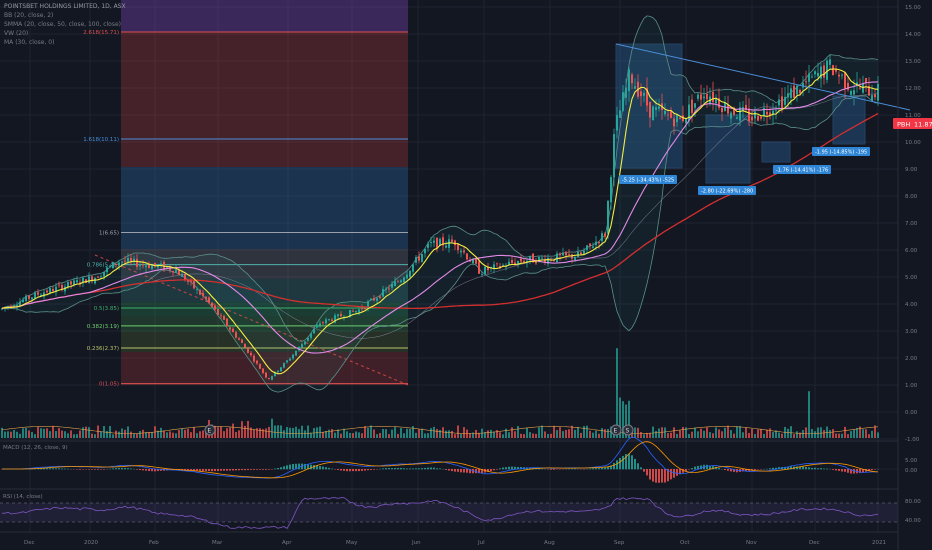  What do you see at coordinates (210, 430) in the screenshot?
I see `dividend-marker-icon` at bounding box center [210, 430].